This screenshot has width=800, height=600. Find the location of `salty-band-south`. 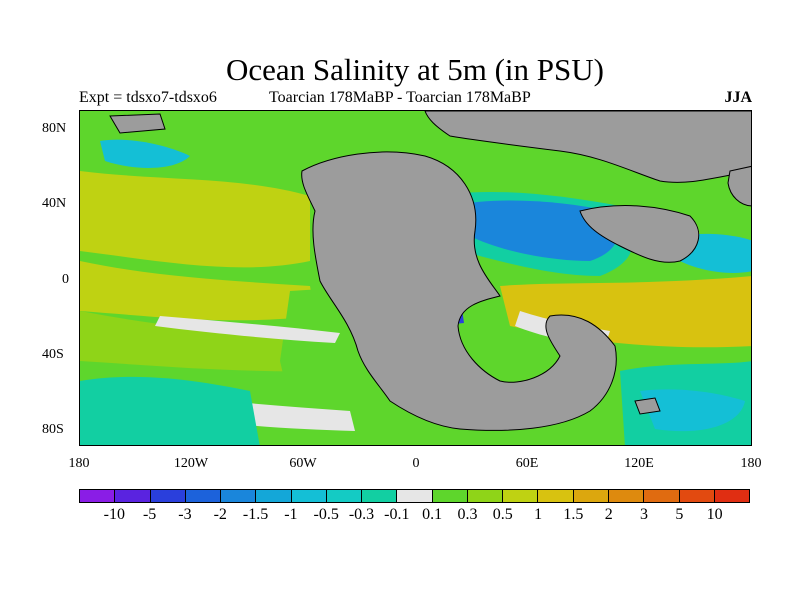

salty-band-south is located at coordinates (205, 341).